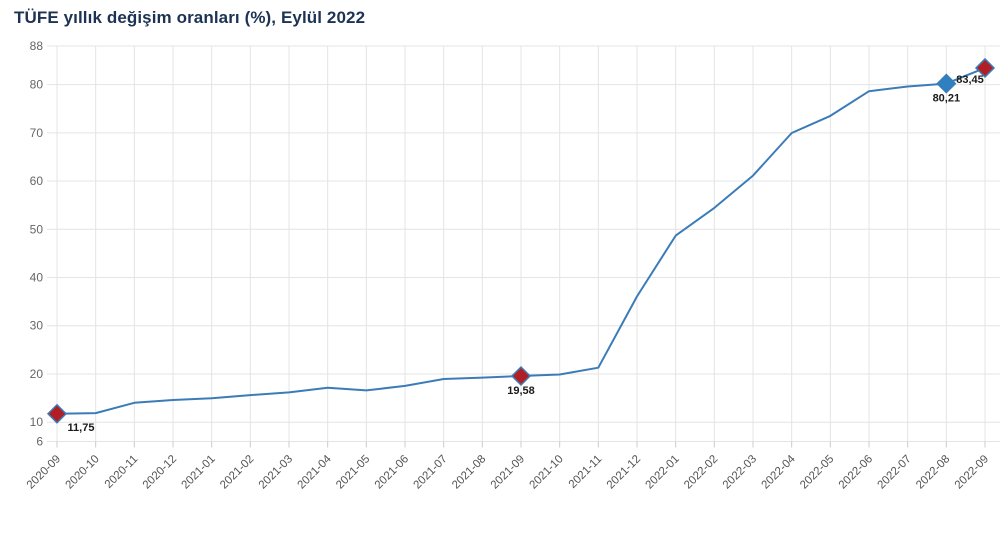 The image size is (1006, 537). I want to click on y-axis-tick-label: 80, so click(37, 85).